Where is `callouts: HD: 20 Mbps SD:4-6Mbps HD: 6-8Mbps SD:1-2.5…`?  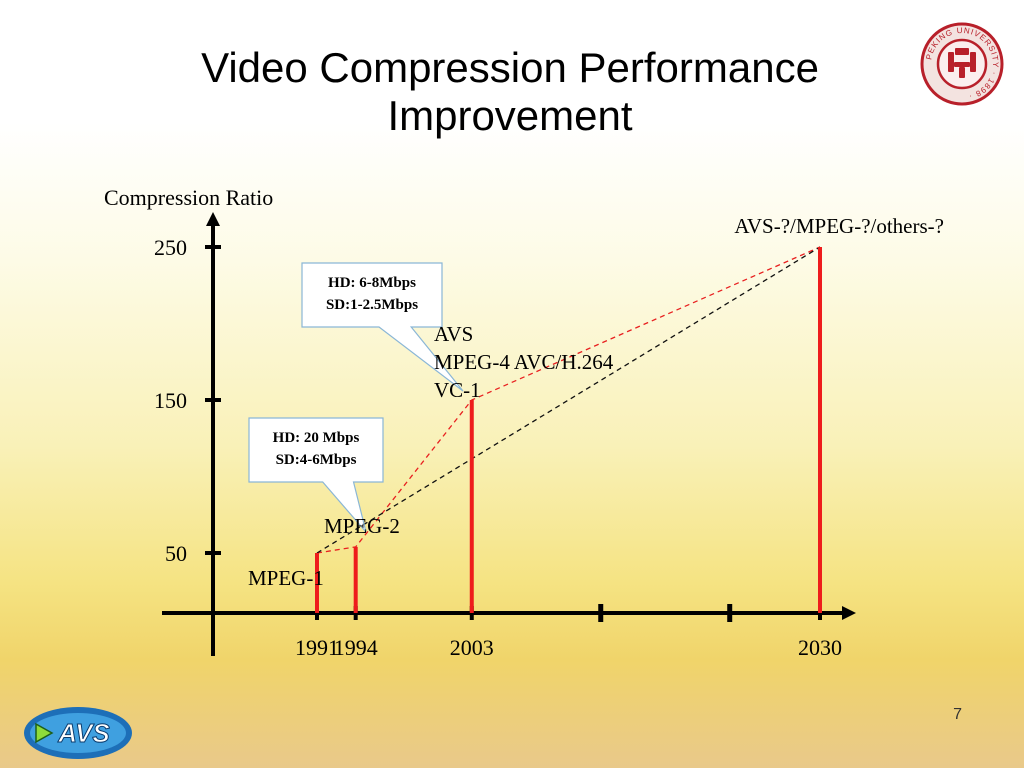
callouts: HD: 20 Mbps SD:4-6Mbps HD: 6-8Mbps SD:1-2.5… is located at coordinates (356, 397).